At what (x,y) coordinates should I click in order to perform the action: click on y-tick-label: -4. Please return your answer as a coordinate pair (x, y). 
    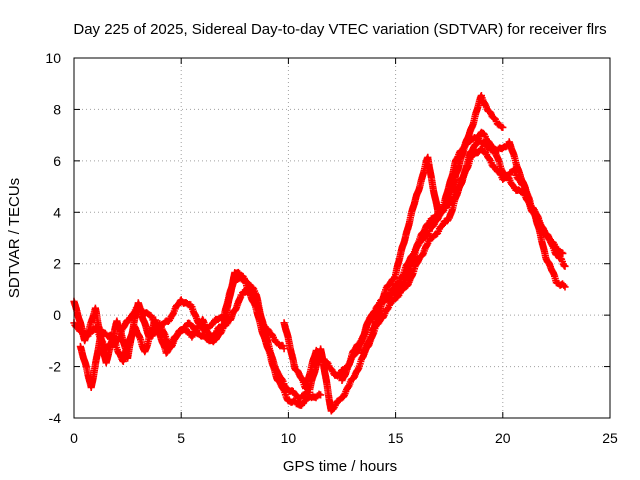
    Looking at the image, I should click on (55, 418).